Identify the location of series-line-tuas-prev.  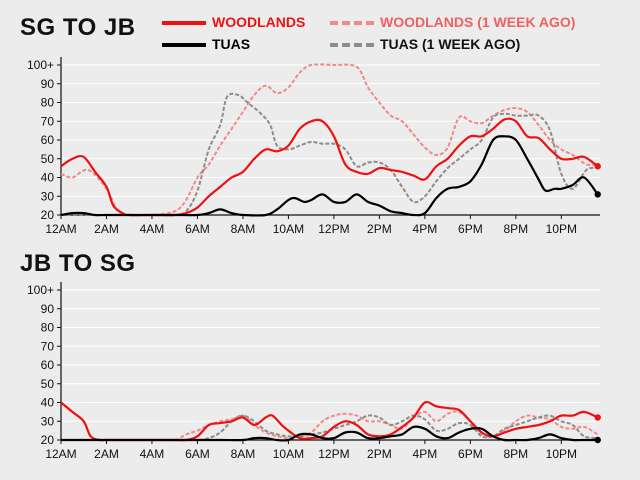
(329, 428).